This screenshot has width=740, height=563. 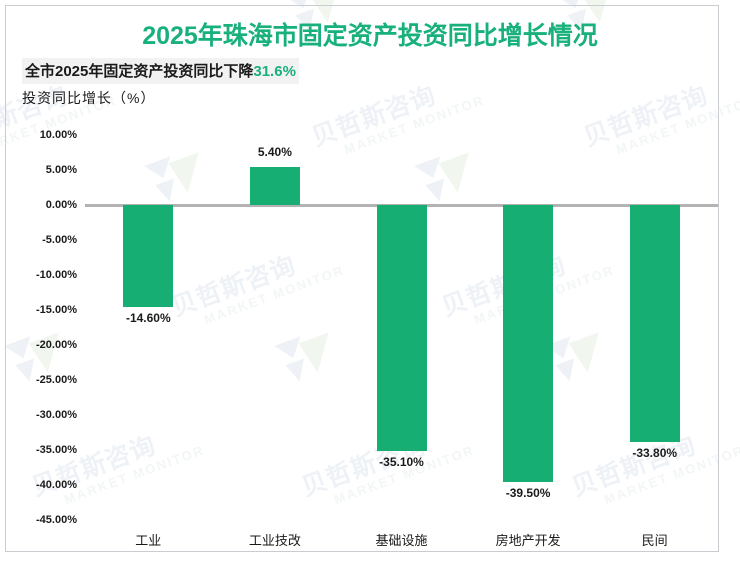 I want to click on y-axis-tick-label: 5.00%, so click(x=61, y=170).